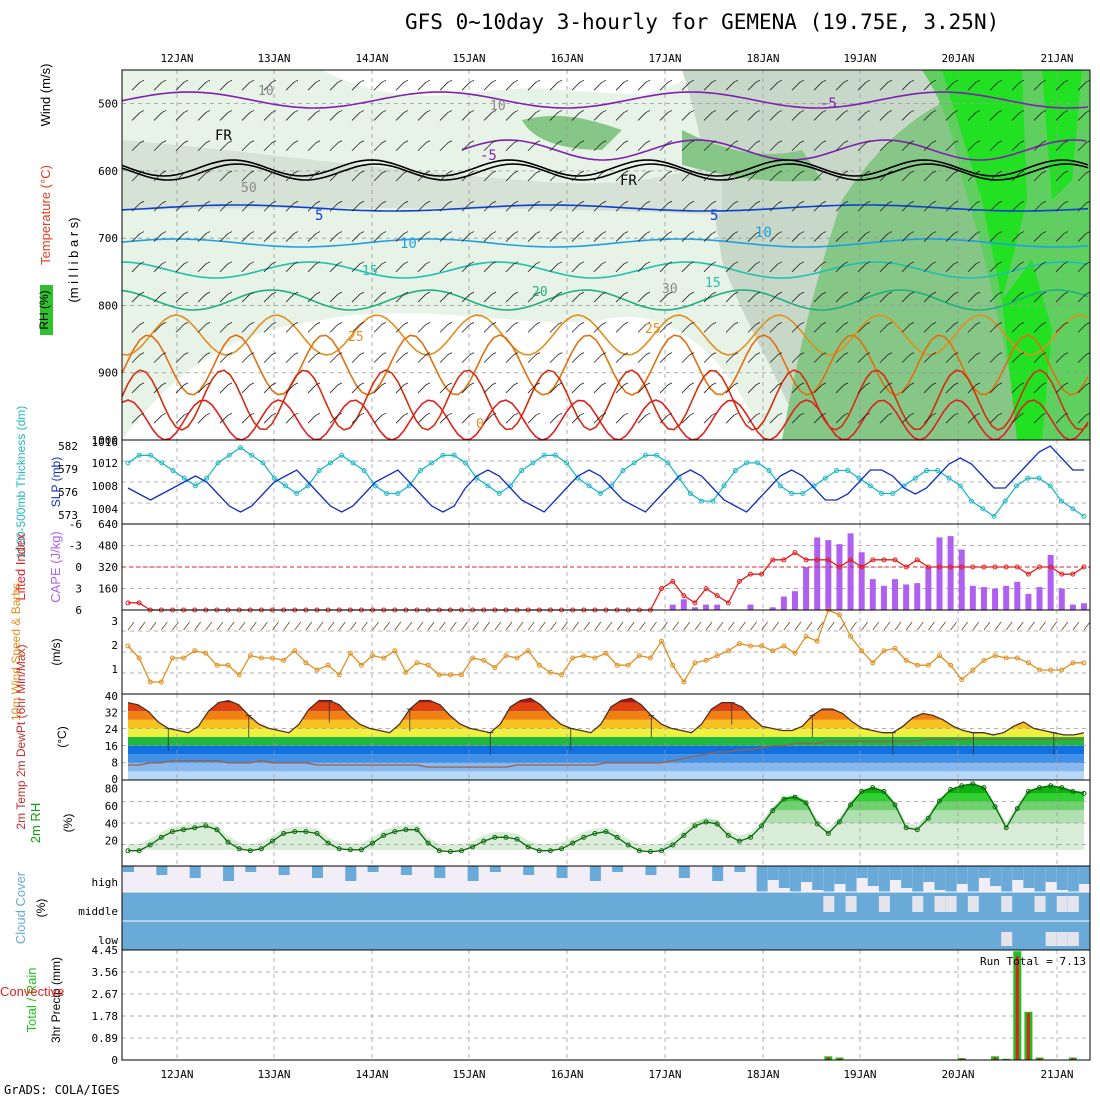  I want to click on contour-label: FR, so click(628, 181).